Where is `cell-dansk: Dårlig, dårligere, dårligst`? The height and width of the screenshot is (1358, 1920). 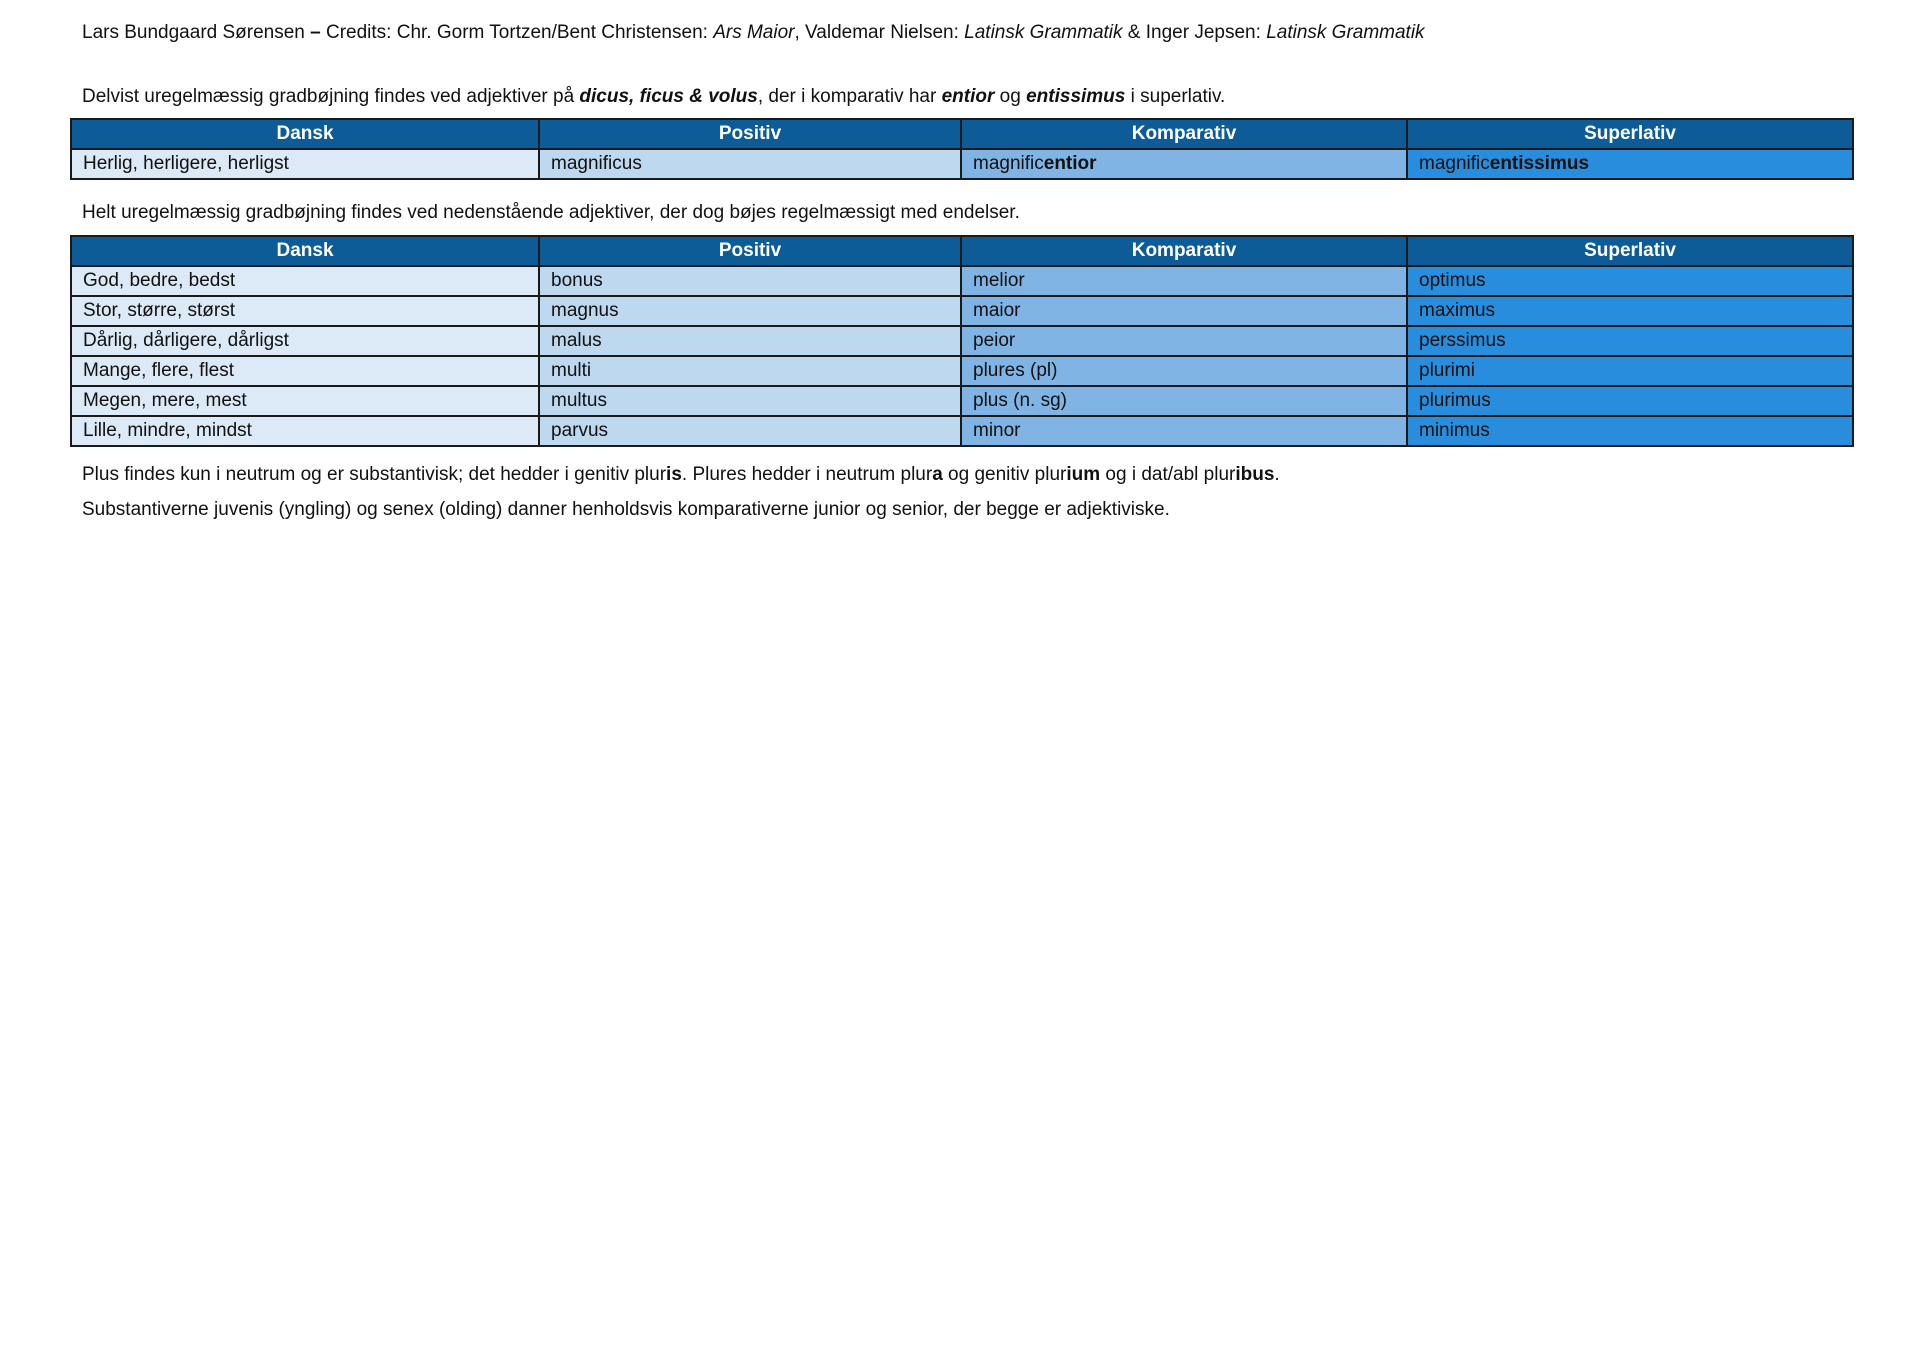
cell-dansk: Dårlig, dårligere, dårligst is located at coordinates (305, 341).